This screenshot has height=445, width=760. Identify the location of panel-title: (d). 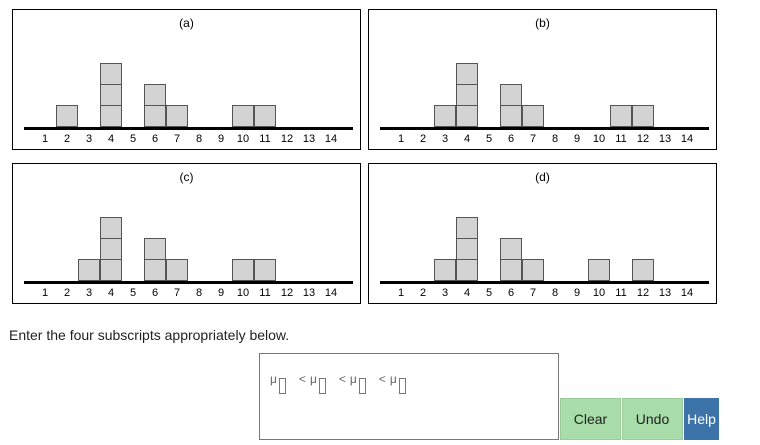
(542, 177).